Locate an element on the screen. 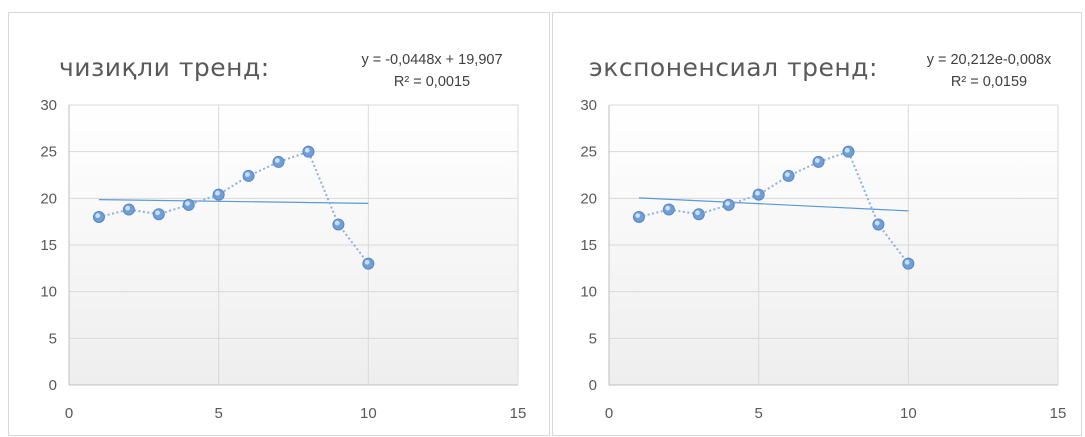 Image resolution: width=1085 pixels, height=437 pixels. trendline-equation-label: y = 20,212e-0,008x R² = 0,0159 is located at coordinates (989, 71).